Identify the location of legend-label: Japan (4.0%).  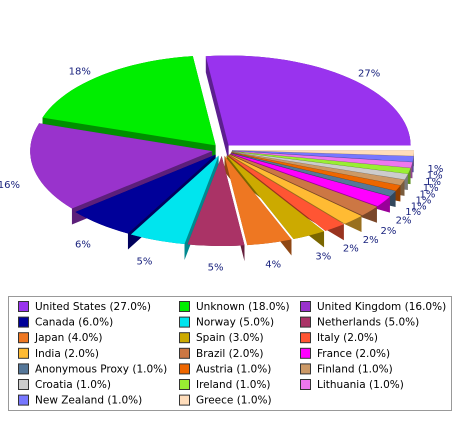
(68, 338).